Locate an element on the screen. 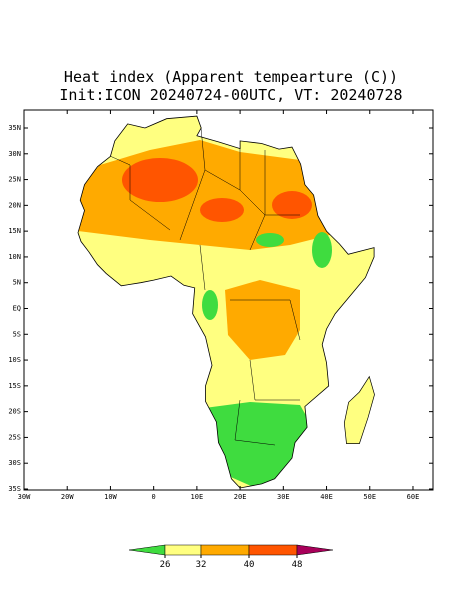  lat-label: 5N is located at coordinates (17, 283).